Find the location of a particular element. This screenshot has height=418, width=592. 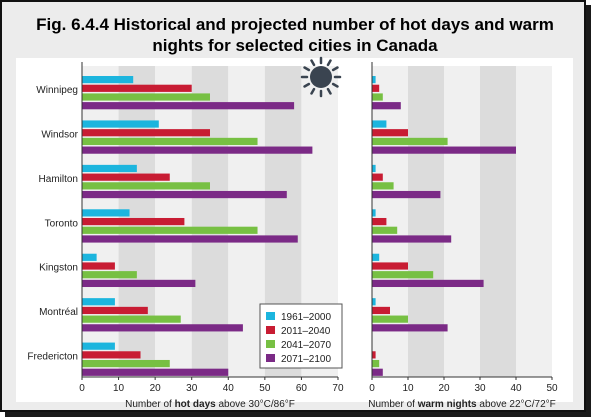

x-tick-label: 70 is located at coordinates (338, 388).